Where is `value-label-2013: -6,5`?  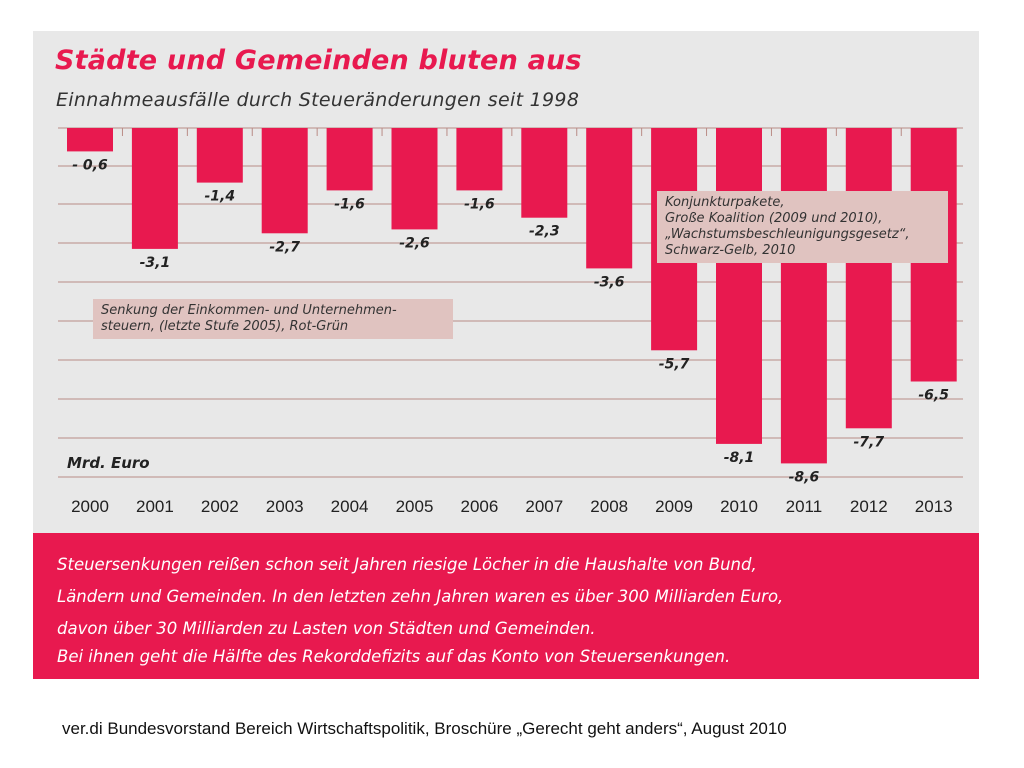 value-label-2013: -6,5 is located at coordinates (933, 396).